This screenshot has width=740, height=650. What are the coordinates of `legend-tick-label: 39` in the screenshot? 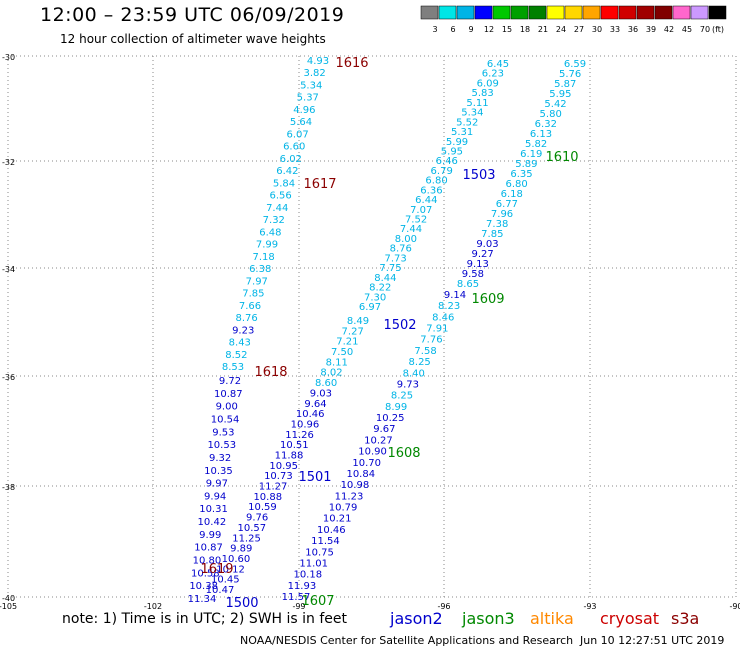 It's located at (651, 29).